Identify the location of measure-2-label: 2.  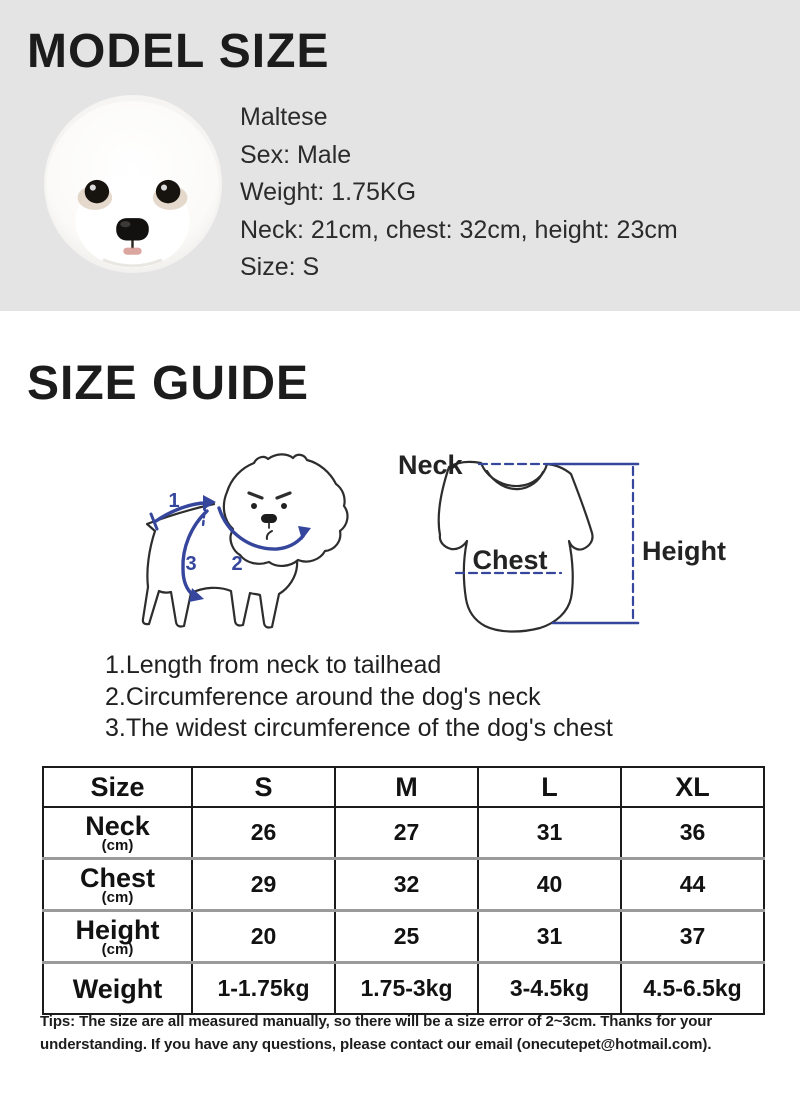
(236, 564).